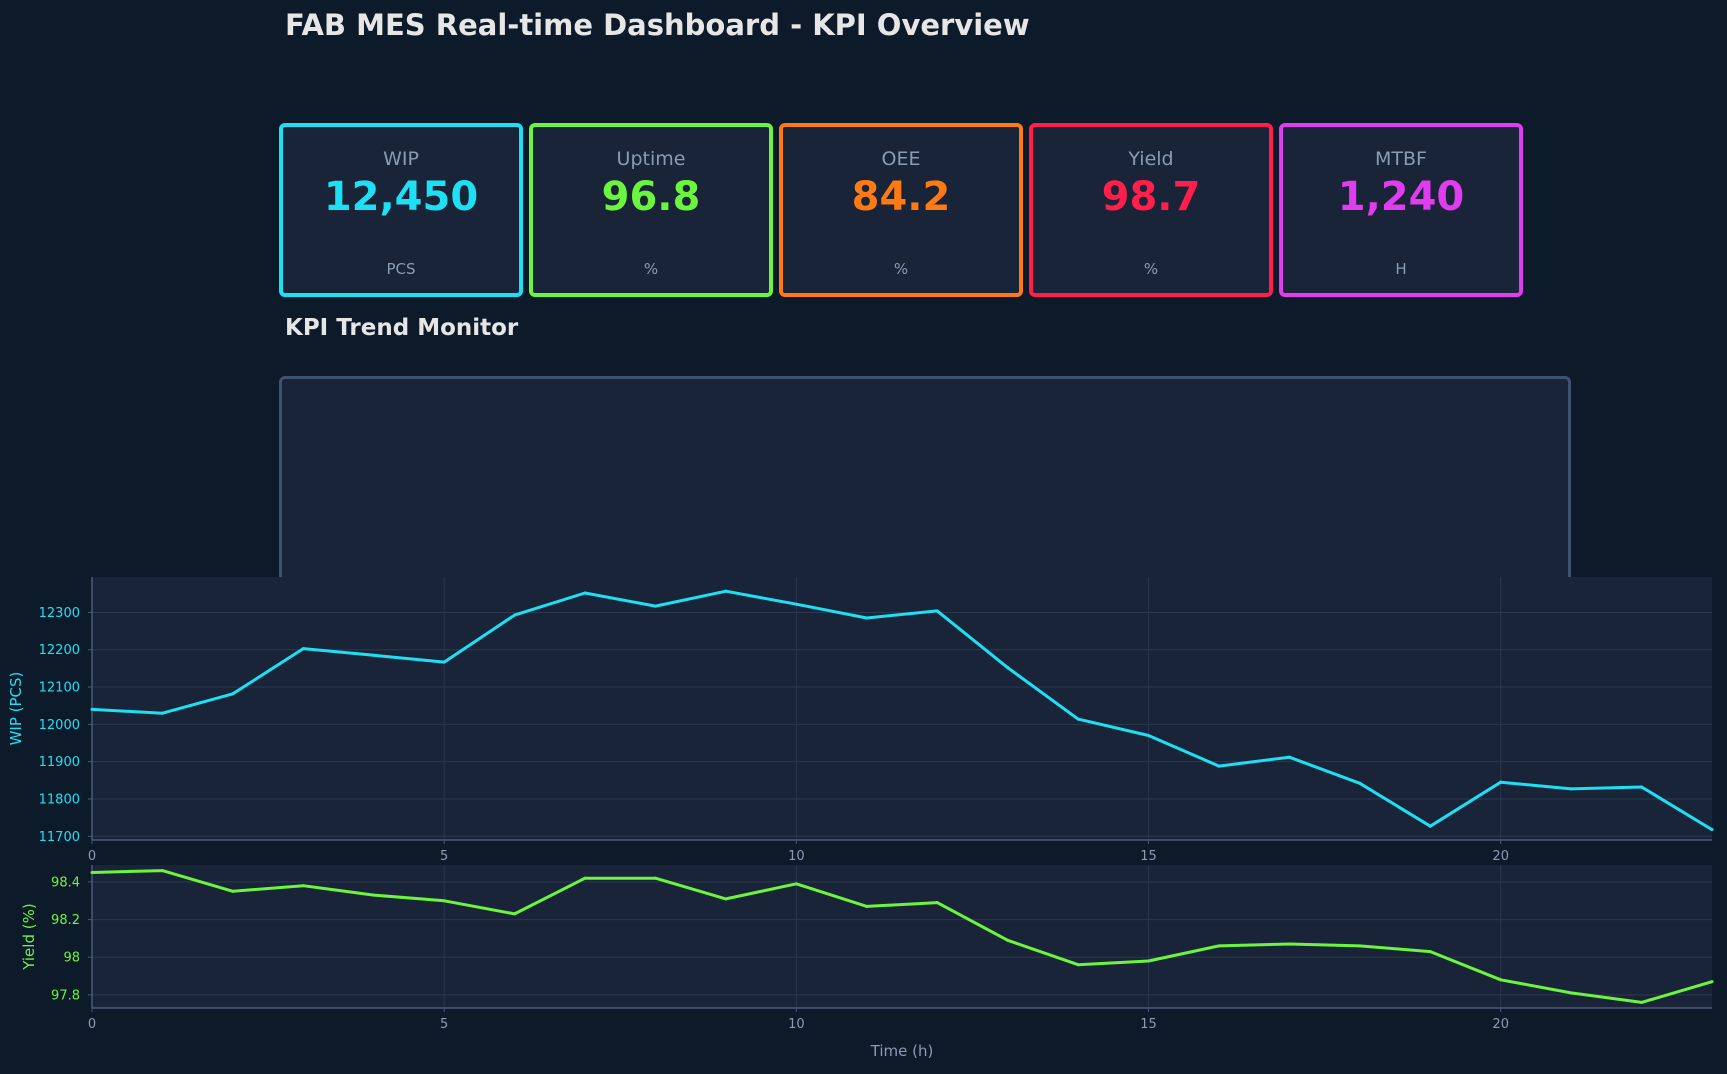 This screenshot has width=1727, height=1074. Describe the element at coordinates (901, 197) in the screenshot. I see `kpi-value: 84.2` at that location.